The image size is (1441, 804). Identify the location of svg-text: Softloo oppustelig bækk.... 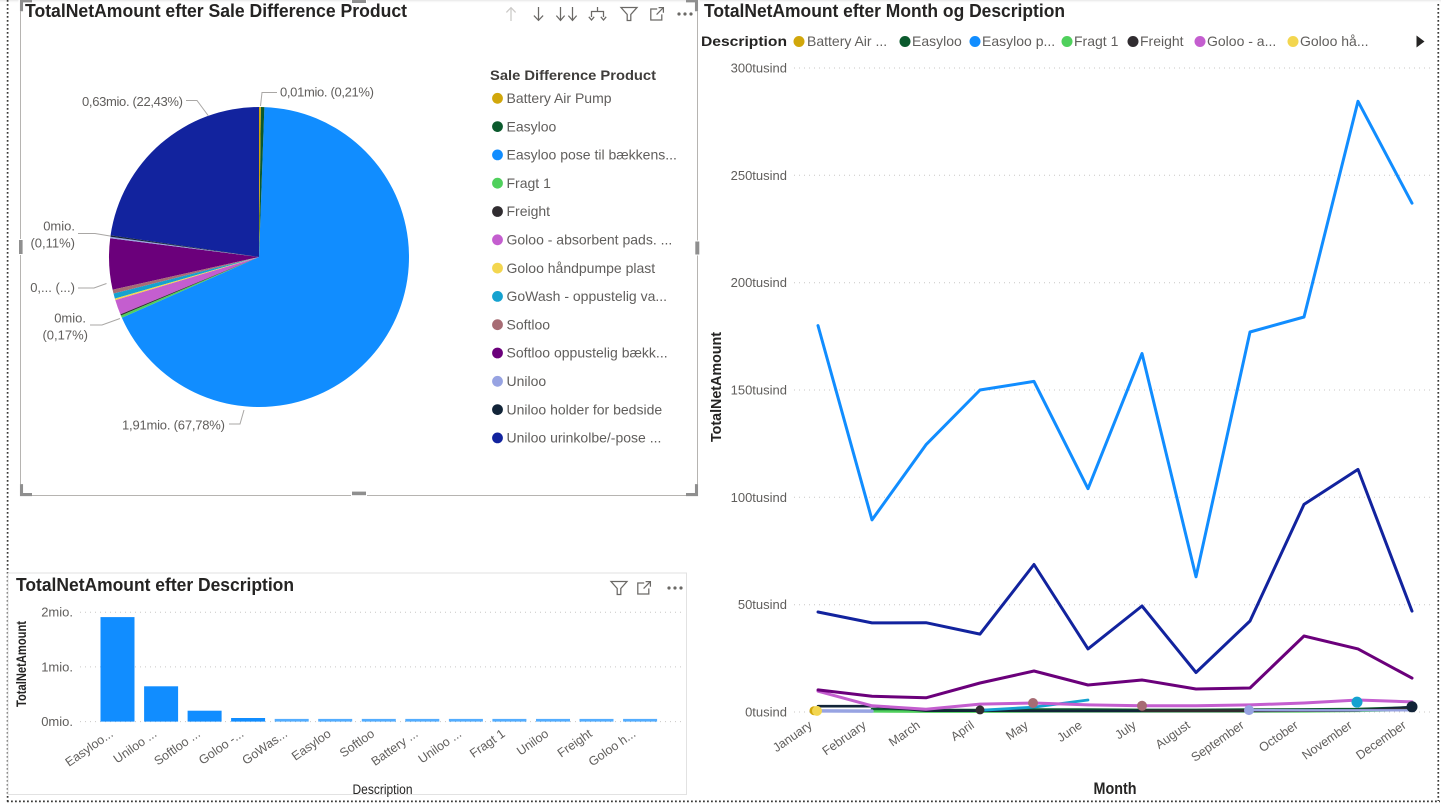
(587, 353).